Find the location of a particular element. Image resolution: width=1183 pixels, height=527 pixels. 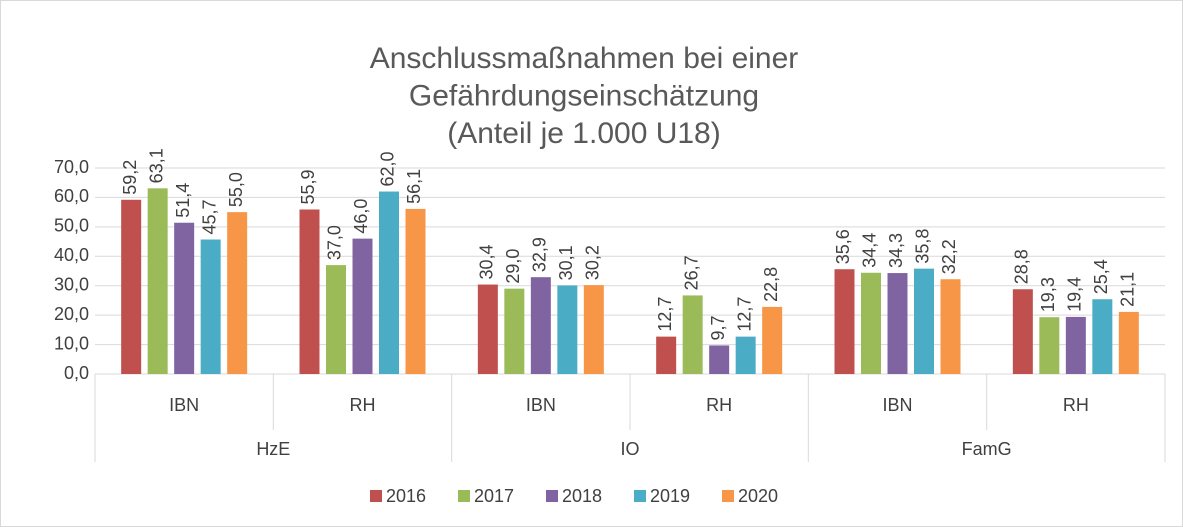

value-label: 34,3 is located at coordinates (896, 250).